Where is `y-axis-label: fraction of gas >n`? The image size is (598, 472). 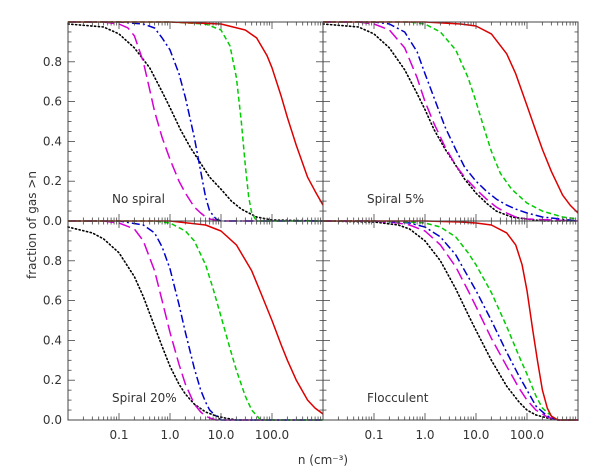
y-axis-label: fraction of gas >n is located at coordinates (32, 225).